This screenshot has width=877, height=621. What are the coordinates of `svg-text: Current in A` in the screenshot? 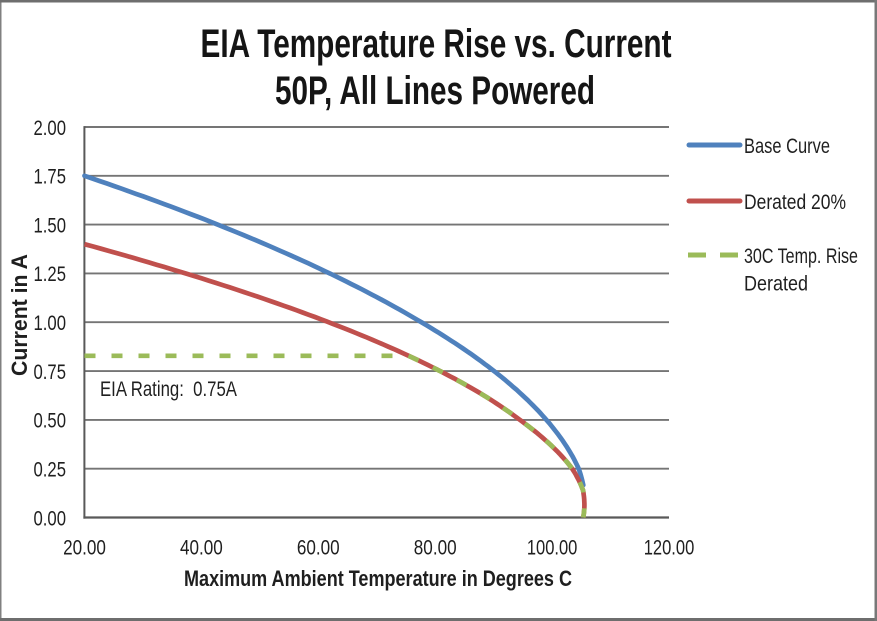 It's located at (19, 315).